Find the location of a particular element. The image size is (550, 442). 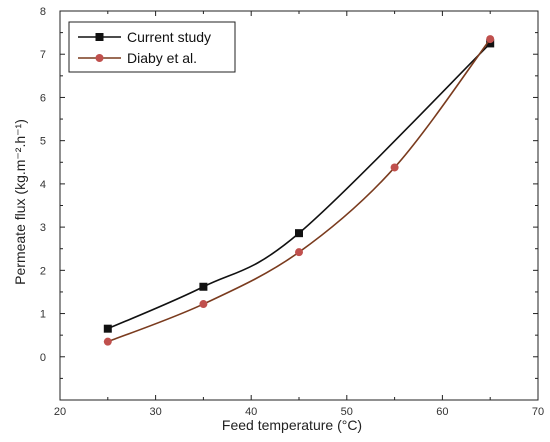

y-tick-label: 8 is located at coordinates (43, 12).